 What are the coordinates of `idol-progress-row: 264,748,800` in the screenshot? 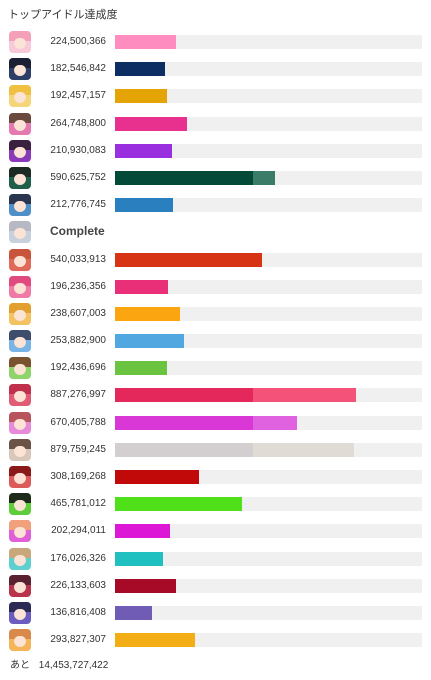 It's located at (215, 125).